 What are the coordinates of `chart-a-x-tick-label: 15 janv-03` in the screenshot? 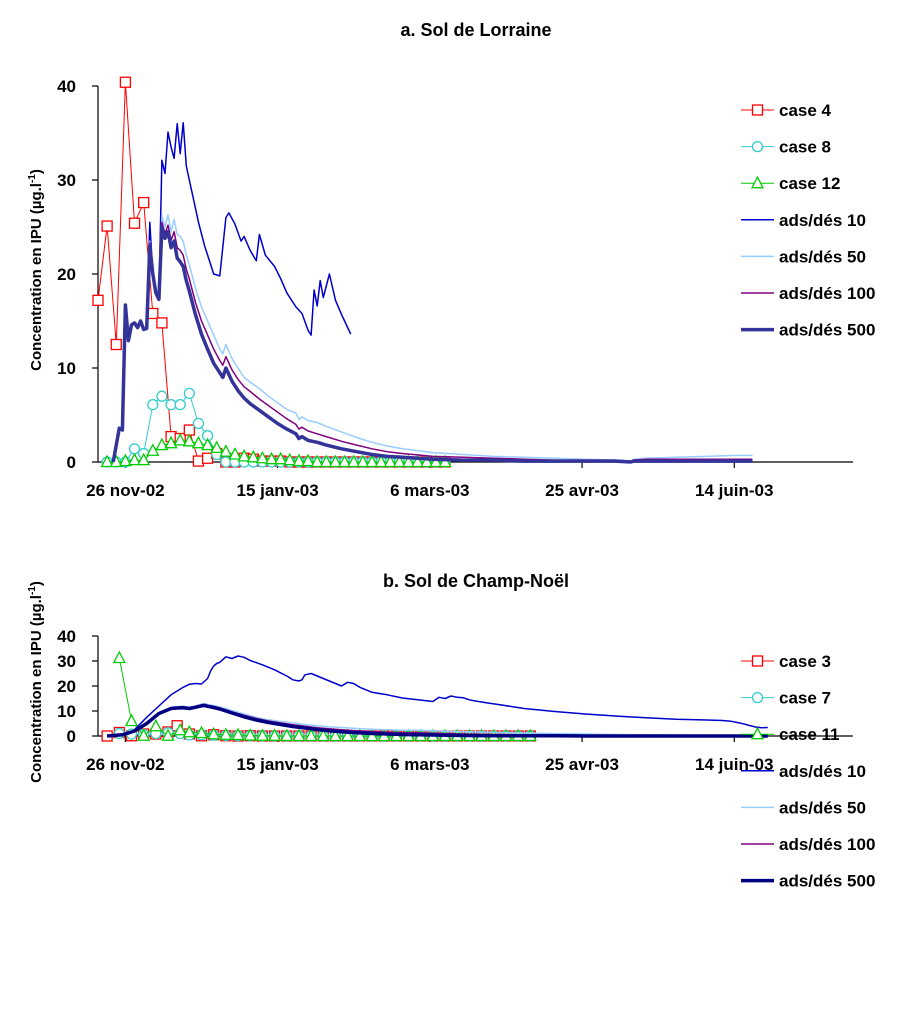 It's located at (277, 490).